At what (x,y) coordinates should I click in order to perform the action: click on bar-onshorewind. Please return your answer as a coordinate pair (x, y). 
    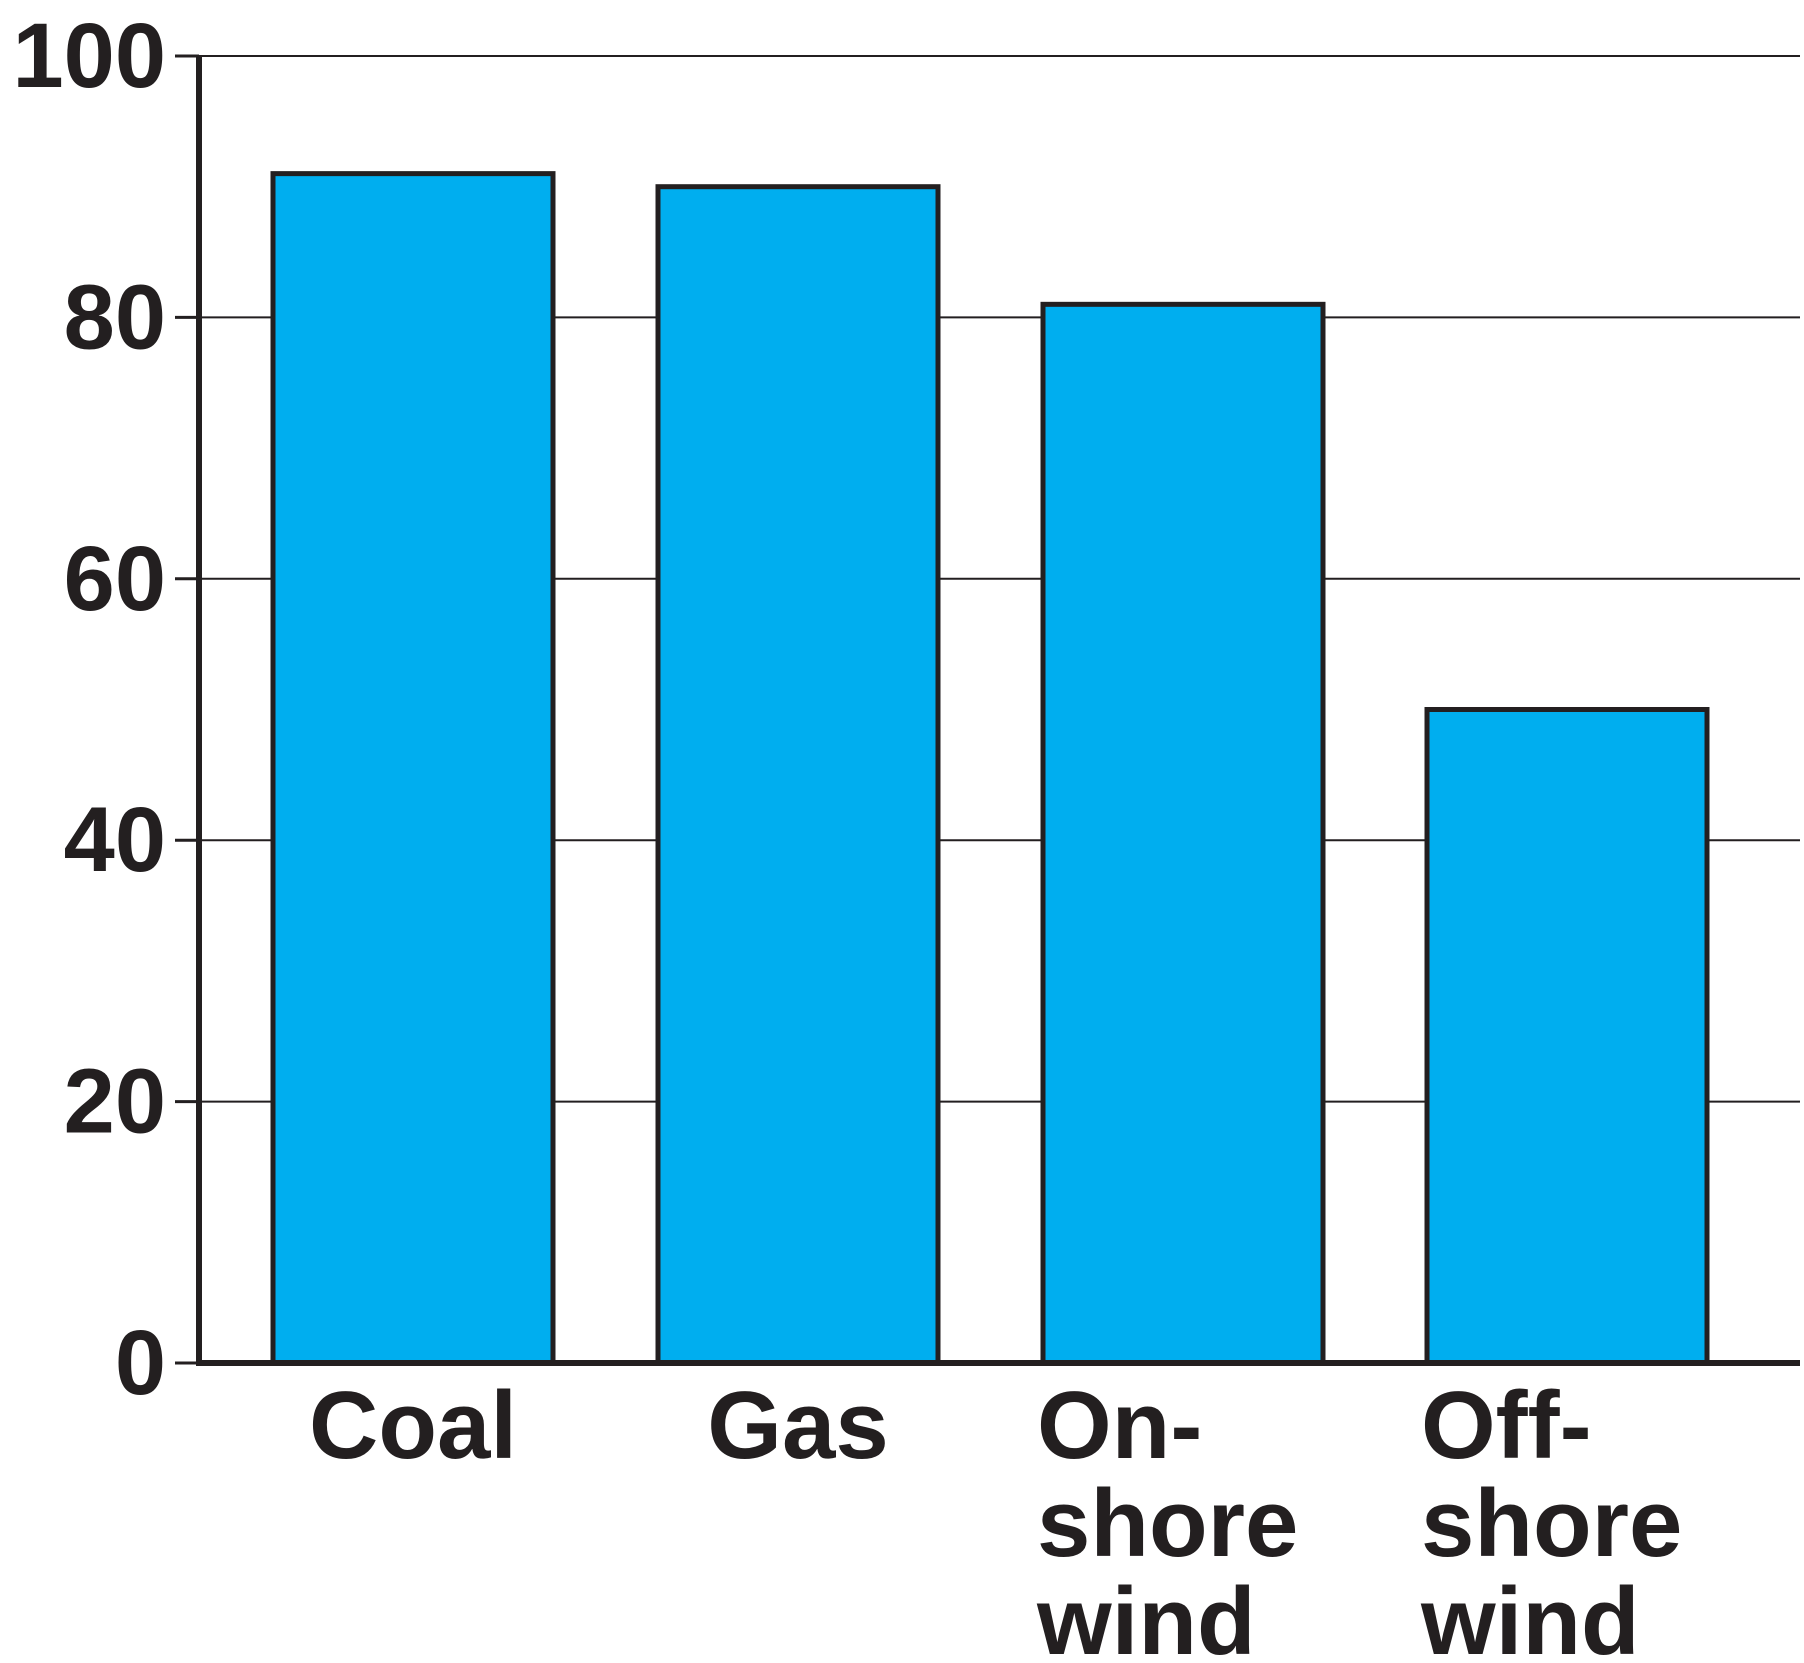
    Looking at the image, I should click on (1183, 833).